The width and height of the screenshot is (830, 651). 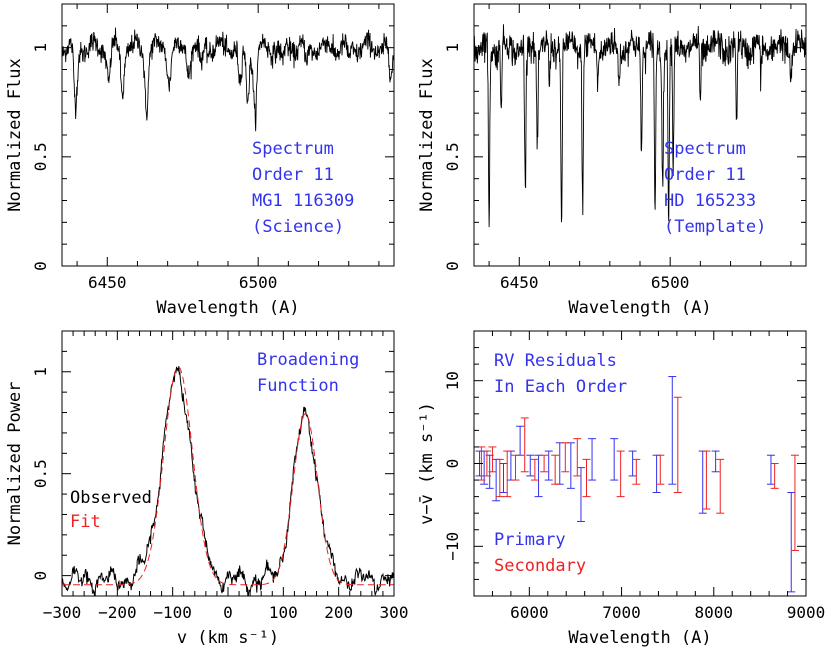 What do you see at coordinates (715, 227) in the screenshot?
I see `annotation-text: (Template)` at bounding box center [715, 227].